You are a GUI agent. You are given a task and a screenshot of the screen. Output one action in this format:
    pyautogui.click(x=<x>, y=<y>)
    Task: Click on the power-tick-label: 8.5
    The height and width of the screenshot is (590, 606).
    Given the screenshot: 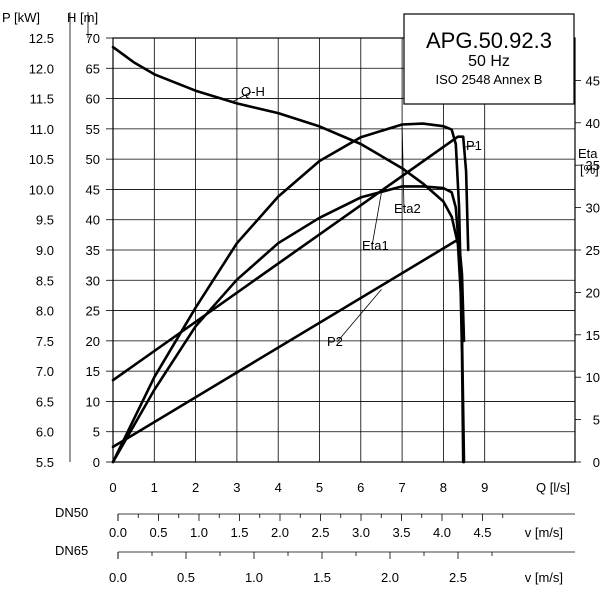 What is the action you would take?
    pyautogui.click(x=45, y=280)
    